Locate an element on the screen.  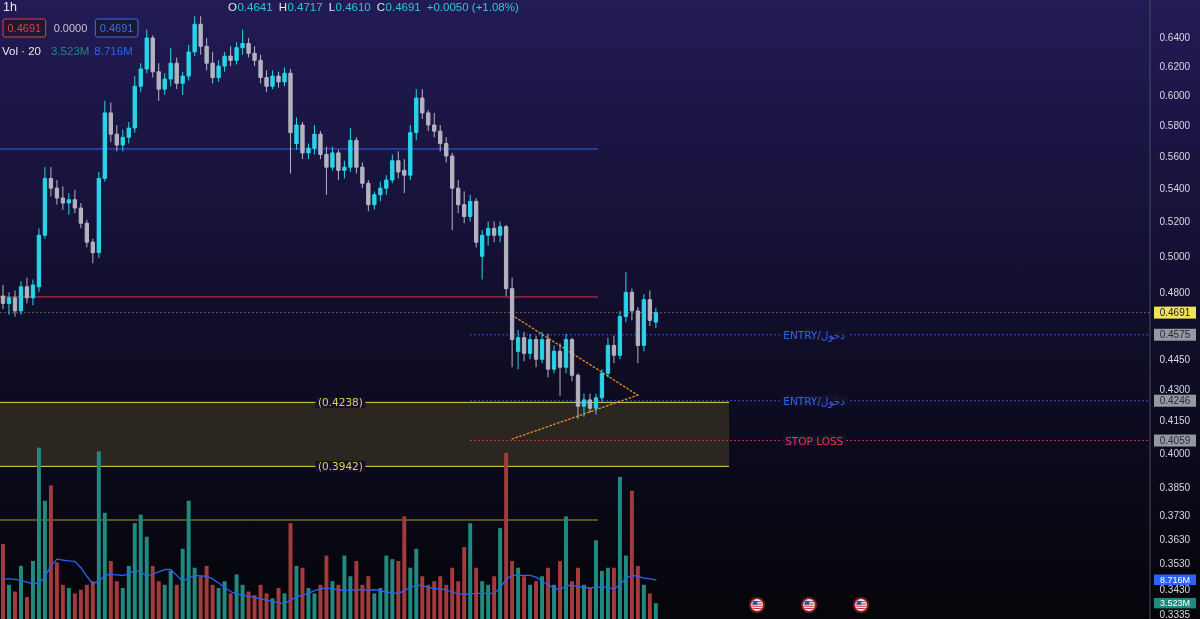
y-tick-label: 0.3630 is located at coordinates (1175, 539).